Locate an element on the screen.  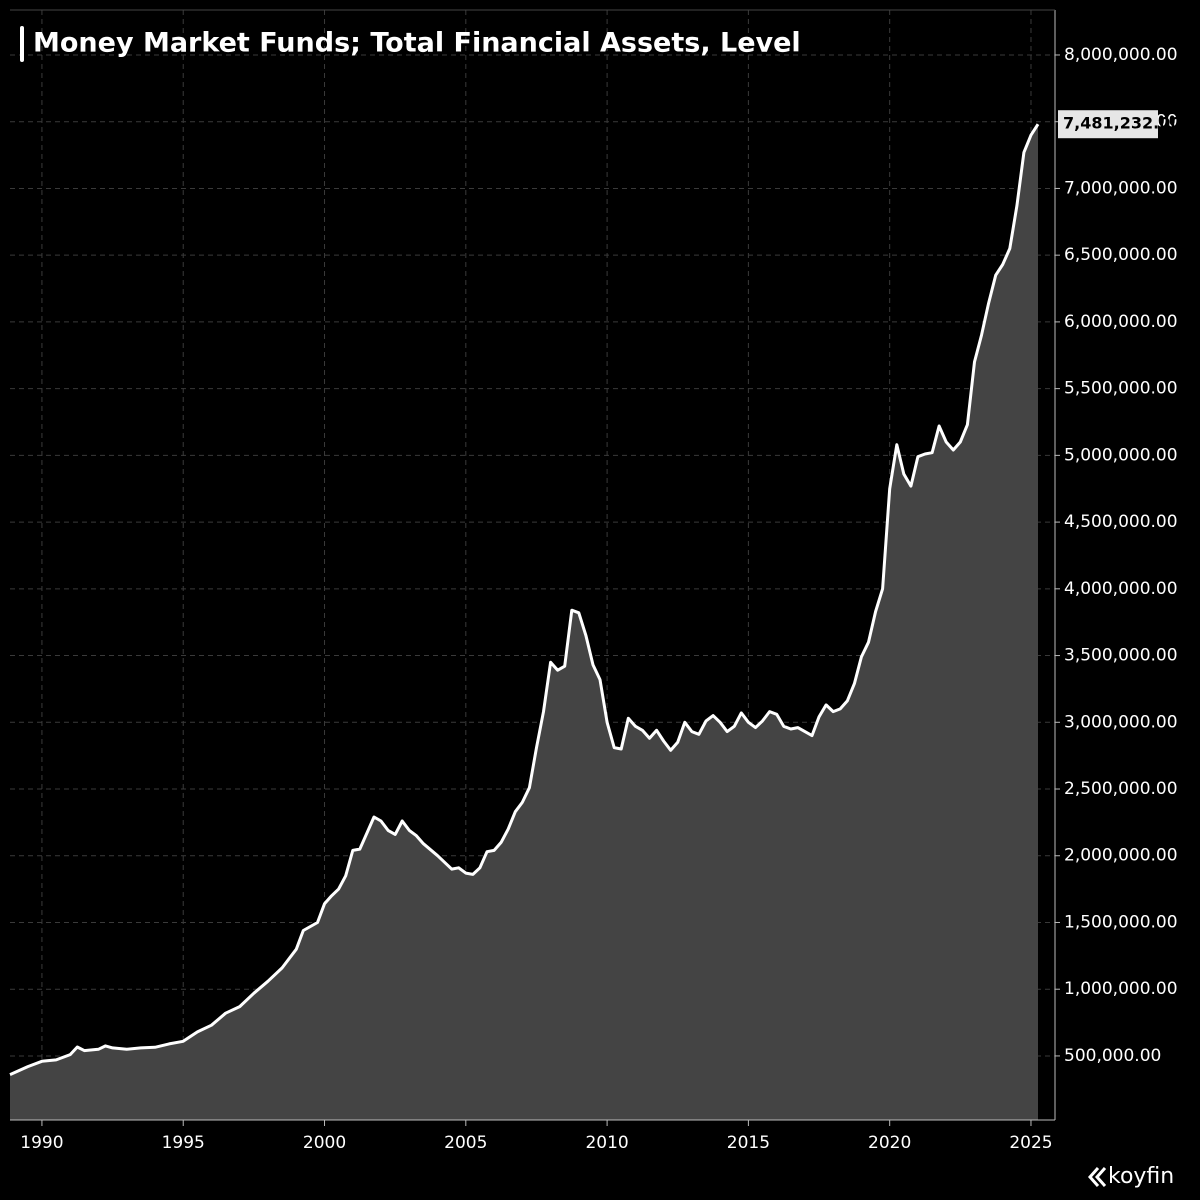
x-tick-label: 2005 is located at coordinates (465, 1143).